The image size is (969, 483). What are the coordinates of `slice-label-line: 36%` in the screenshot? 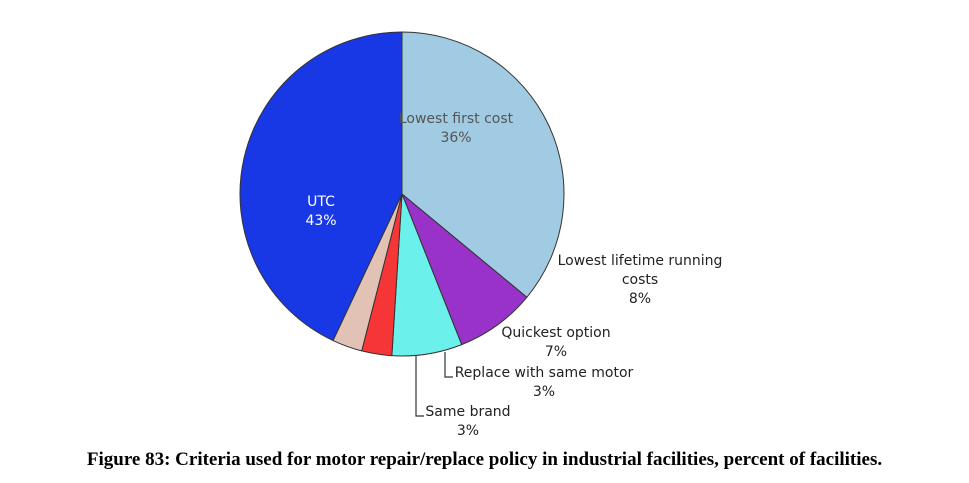 It's located at (455, 138).